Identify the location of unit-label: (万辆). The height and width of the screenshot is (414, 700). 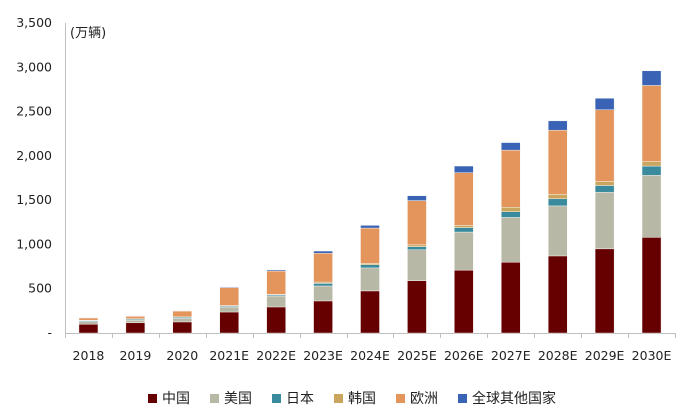
(88, 33).